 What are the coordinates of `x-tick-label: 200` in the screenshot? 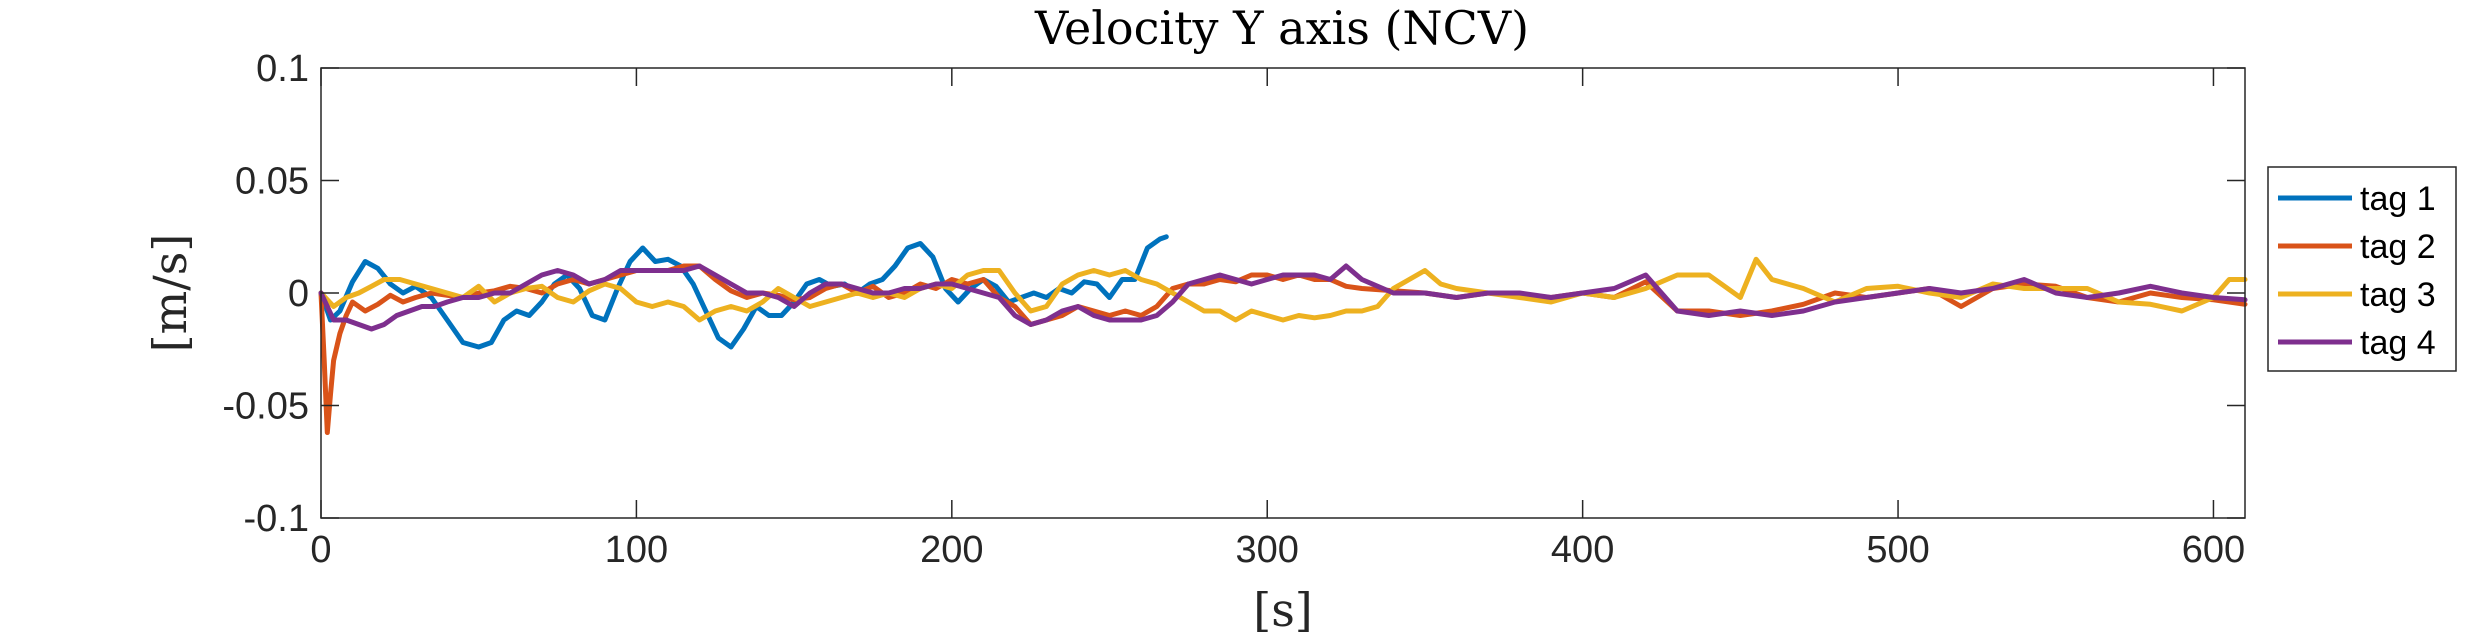 It's located at (951, 550).